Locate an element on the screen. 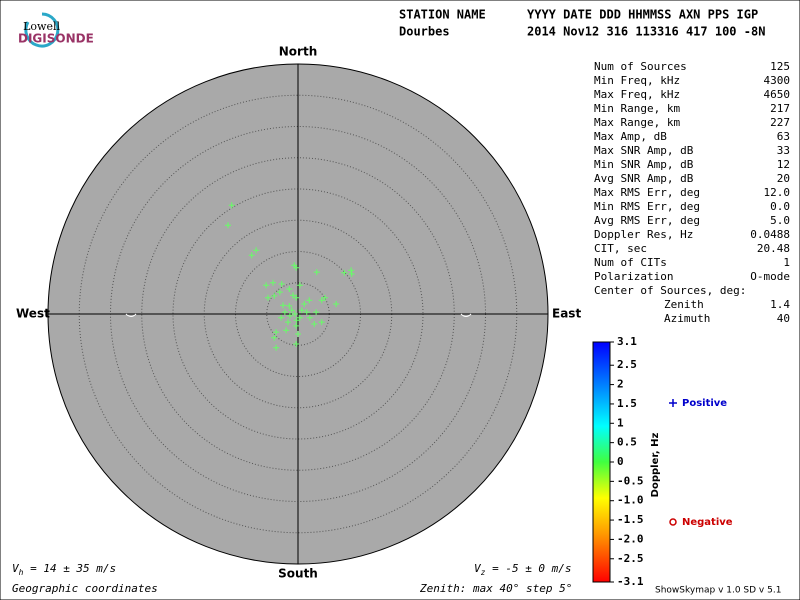 This screenshot has height=600, width=800. west: West is located at coordinates (33, 314).